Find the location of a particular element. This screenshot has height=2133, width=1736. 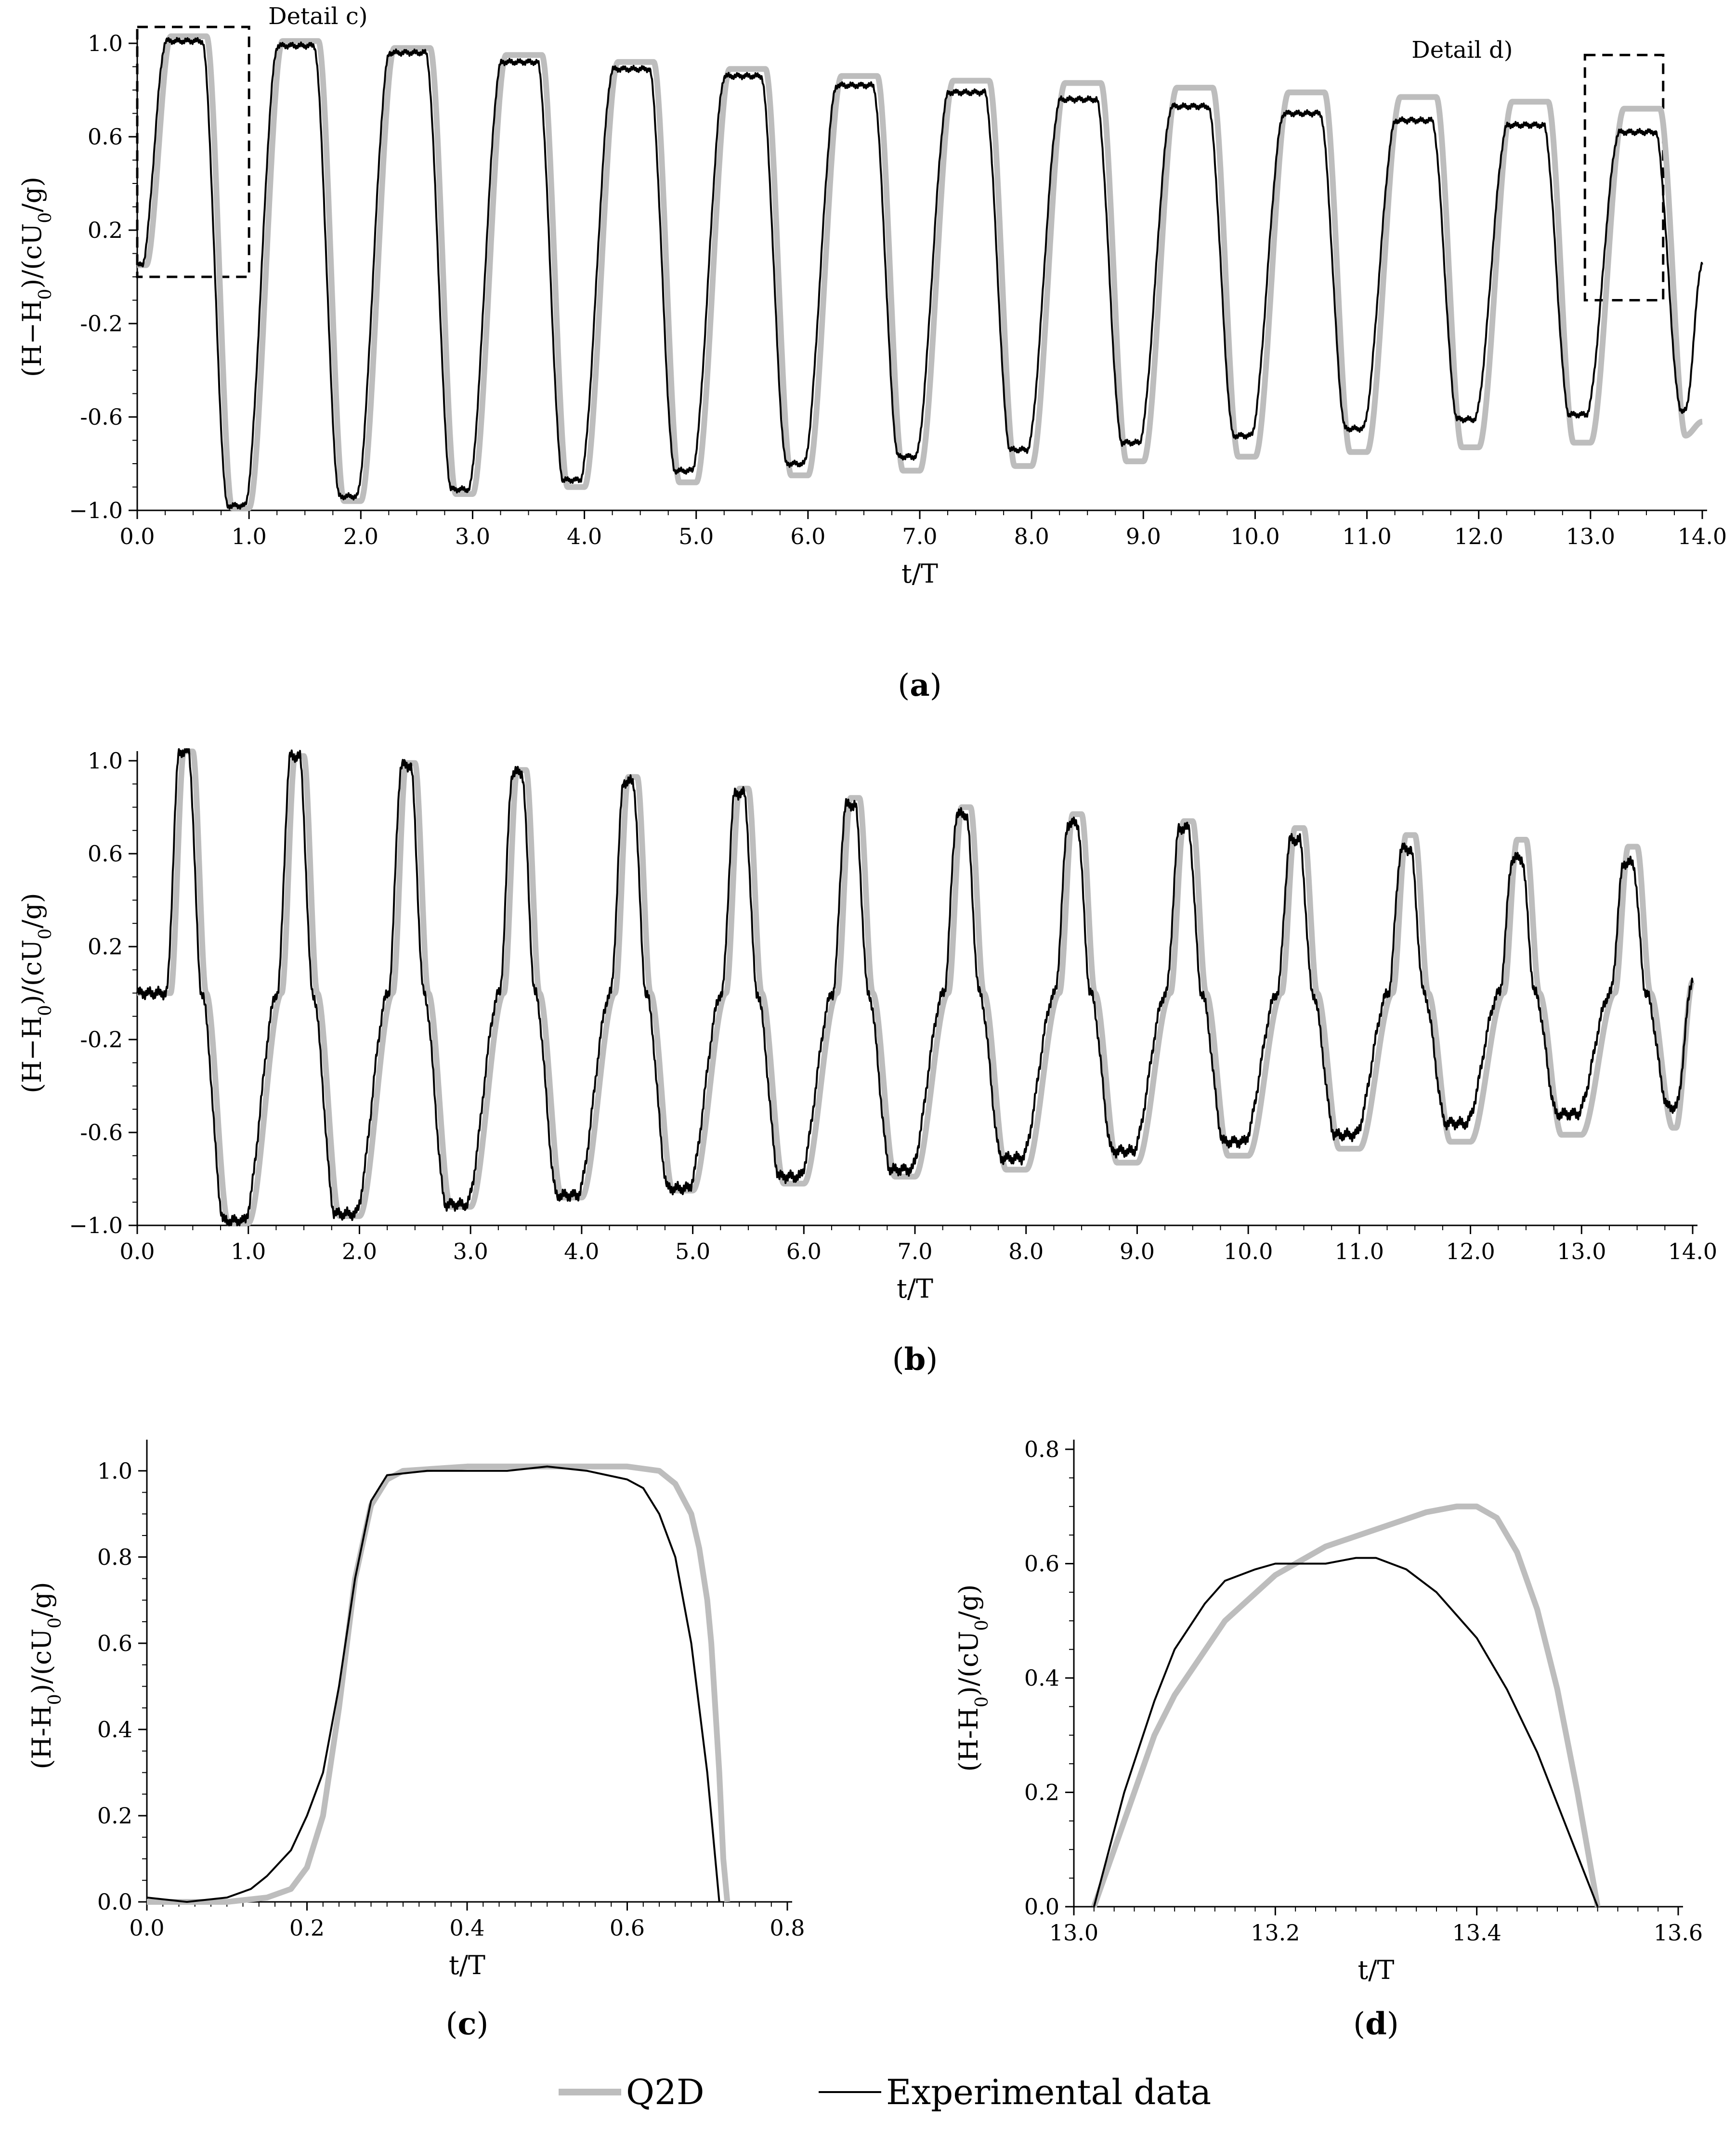

x-tick-label: 13.4 is located at coordinates (1476, 1933).